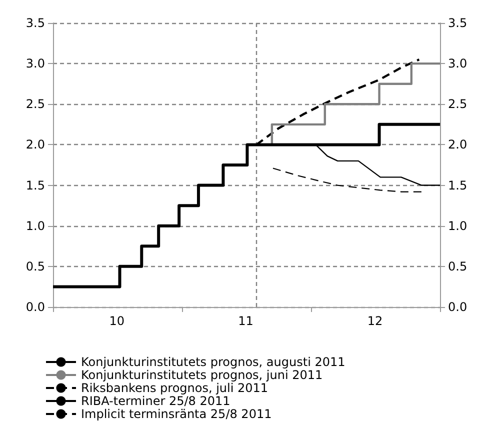 The height and width of the screenshot is (427, 477). Describe the element at coordinates (458, 185) in the screenshot. I see `y2-tick-label: 1.5` at that location.